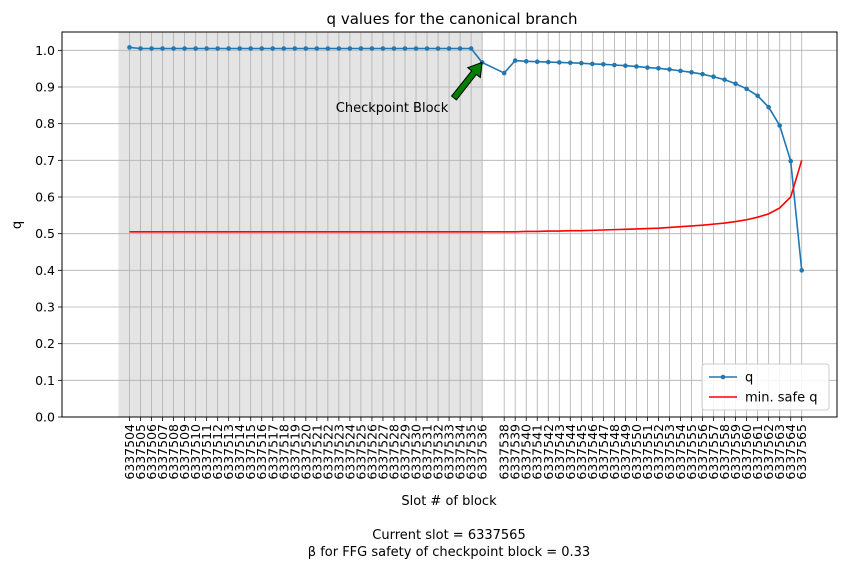  Describe the element at coordinates (790, 452) in the screenshot. I see `x-tick-label: 6337564` at that location.